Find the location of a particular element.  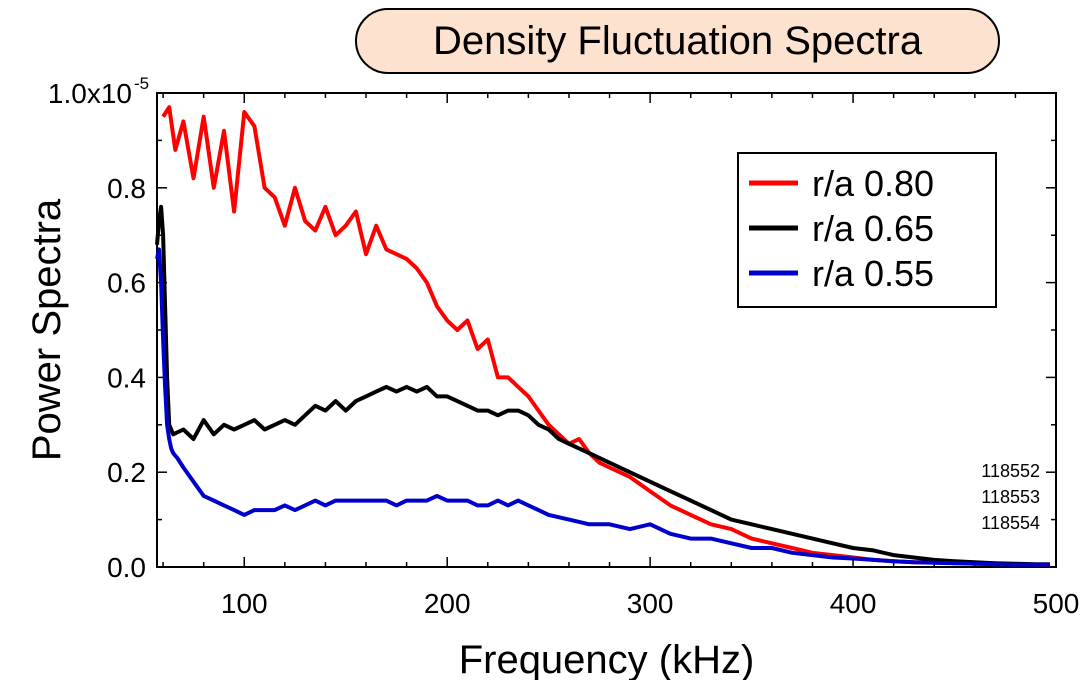

shot-number-annotation: 118553 is located at coordinates (1010, 497).